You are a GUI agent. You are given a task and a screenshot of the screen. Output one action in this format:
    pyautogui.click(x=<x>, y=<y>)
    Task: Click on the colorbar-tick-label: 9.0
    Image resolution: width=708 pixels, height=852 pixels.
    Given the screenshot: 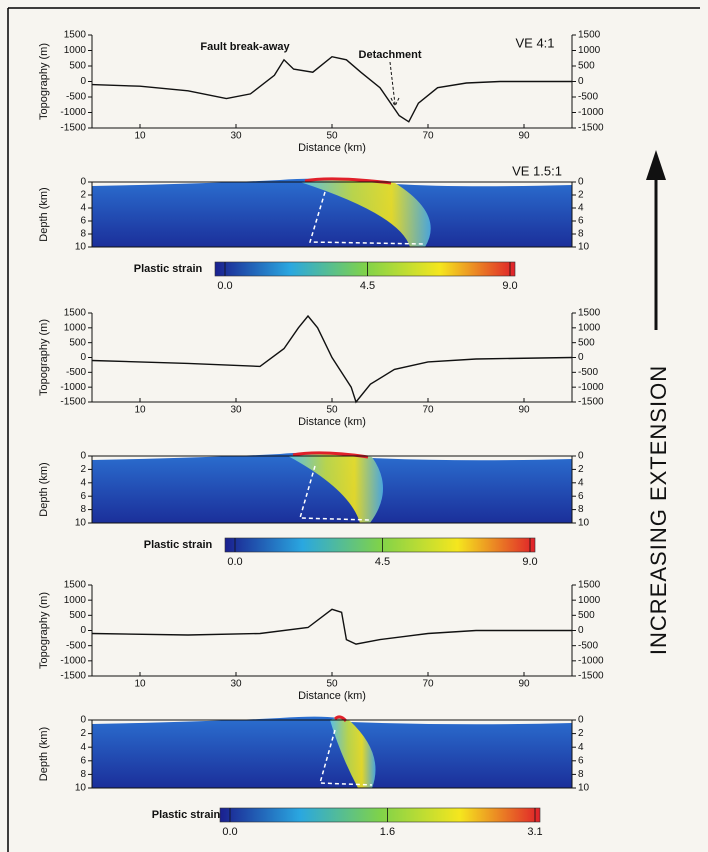 What is the action you would take?
    pyautogui.click(x=509, y=286)
    